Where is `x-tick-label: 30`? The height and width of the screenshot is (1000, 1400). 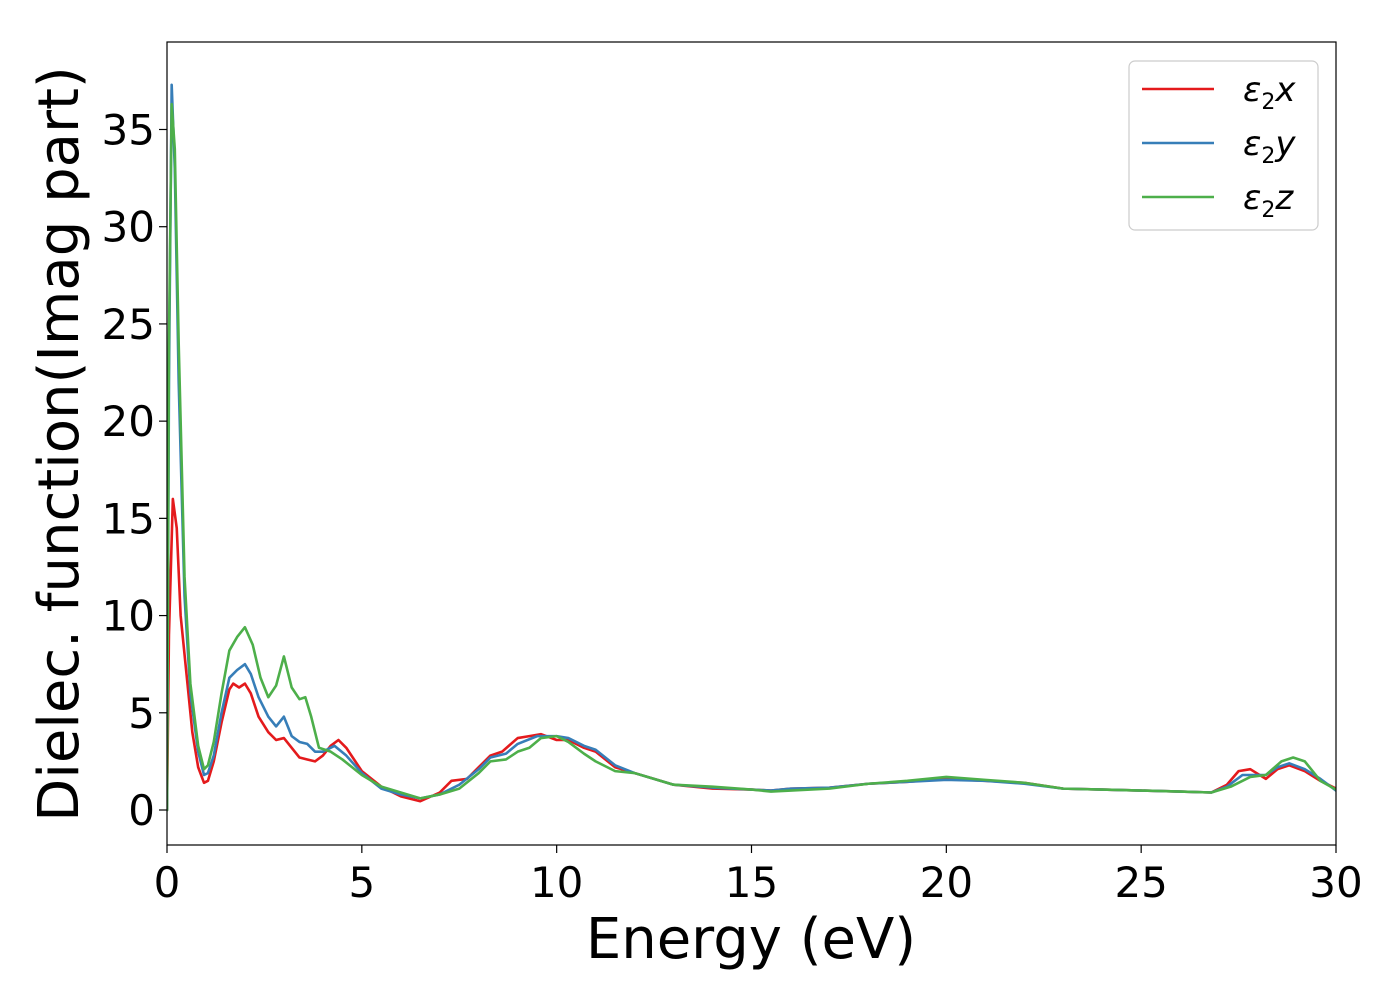
x-tick-label: 30 is located at coordinates (1335, 882).